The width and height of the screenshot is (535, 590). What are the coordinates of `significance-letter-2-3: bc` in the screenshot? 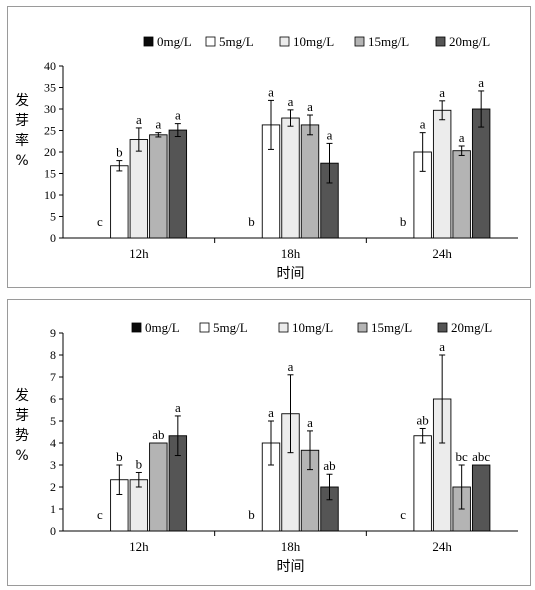 It's located at (462, 456).